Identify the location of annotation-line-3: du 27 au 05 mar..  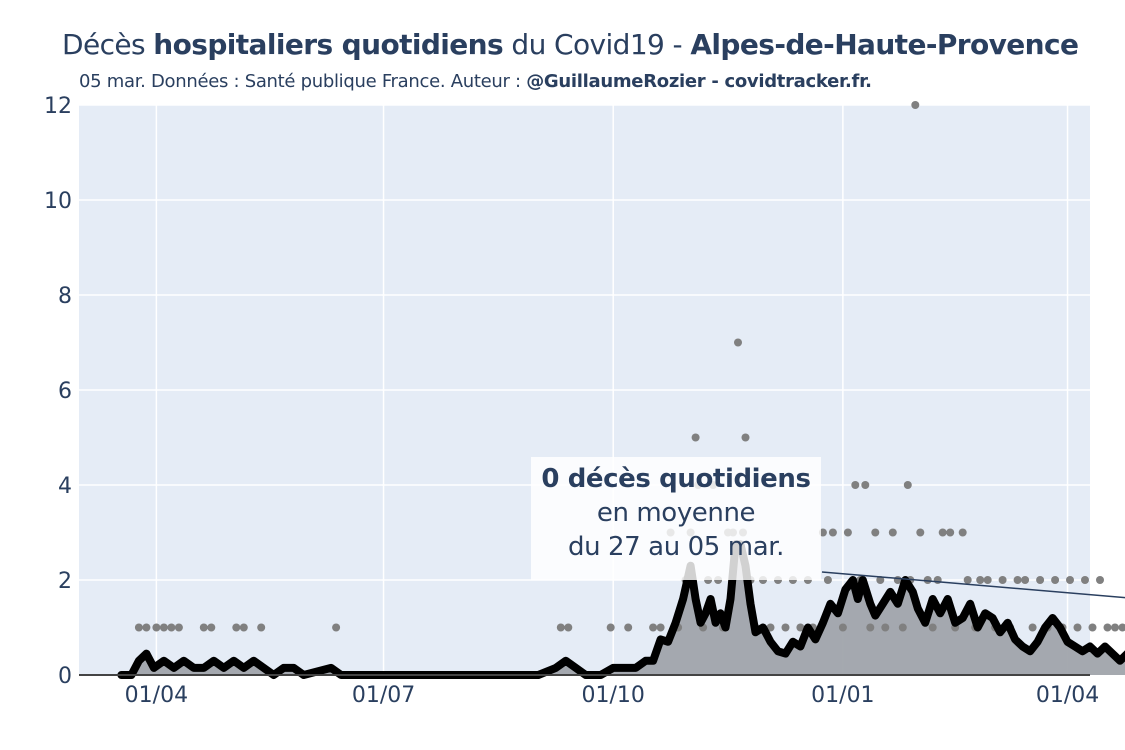
(676, 547).